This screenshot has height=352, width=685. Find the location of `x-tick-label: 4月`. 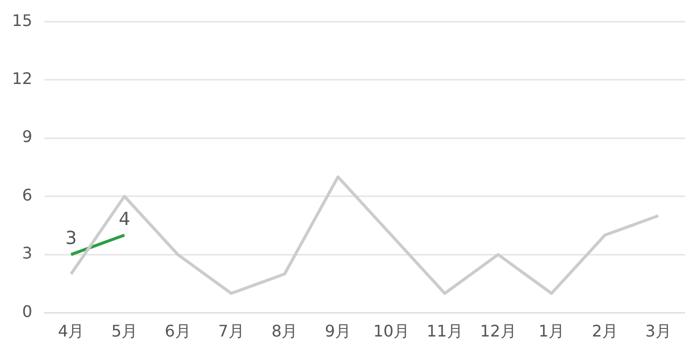

x-tick-label: 4月 is located at coordinates (71, 331).